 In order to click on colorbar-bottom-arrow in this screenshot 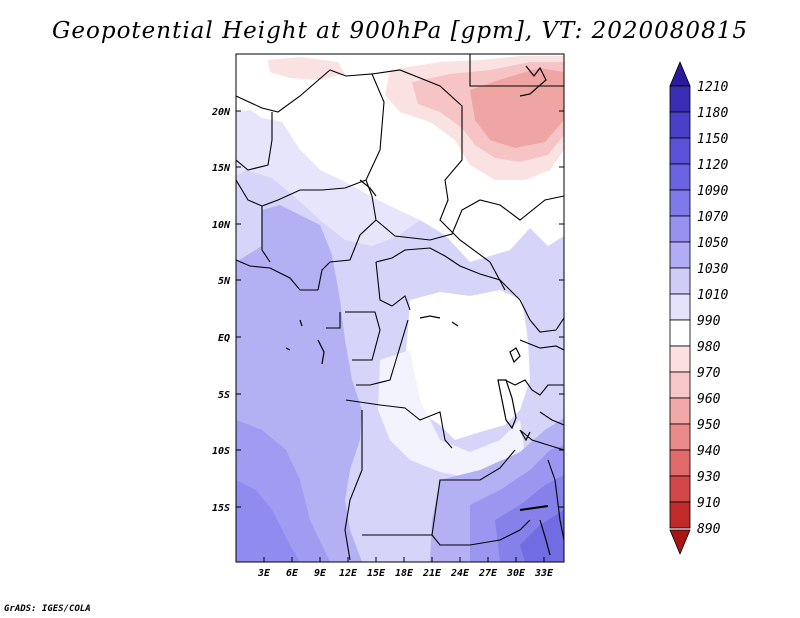, I will do `click(680, 542)`.